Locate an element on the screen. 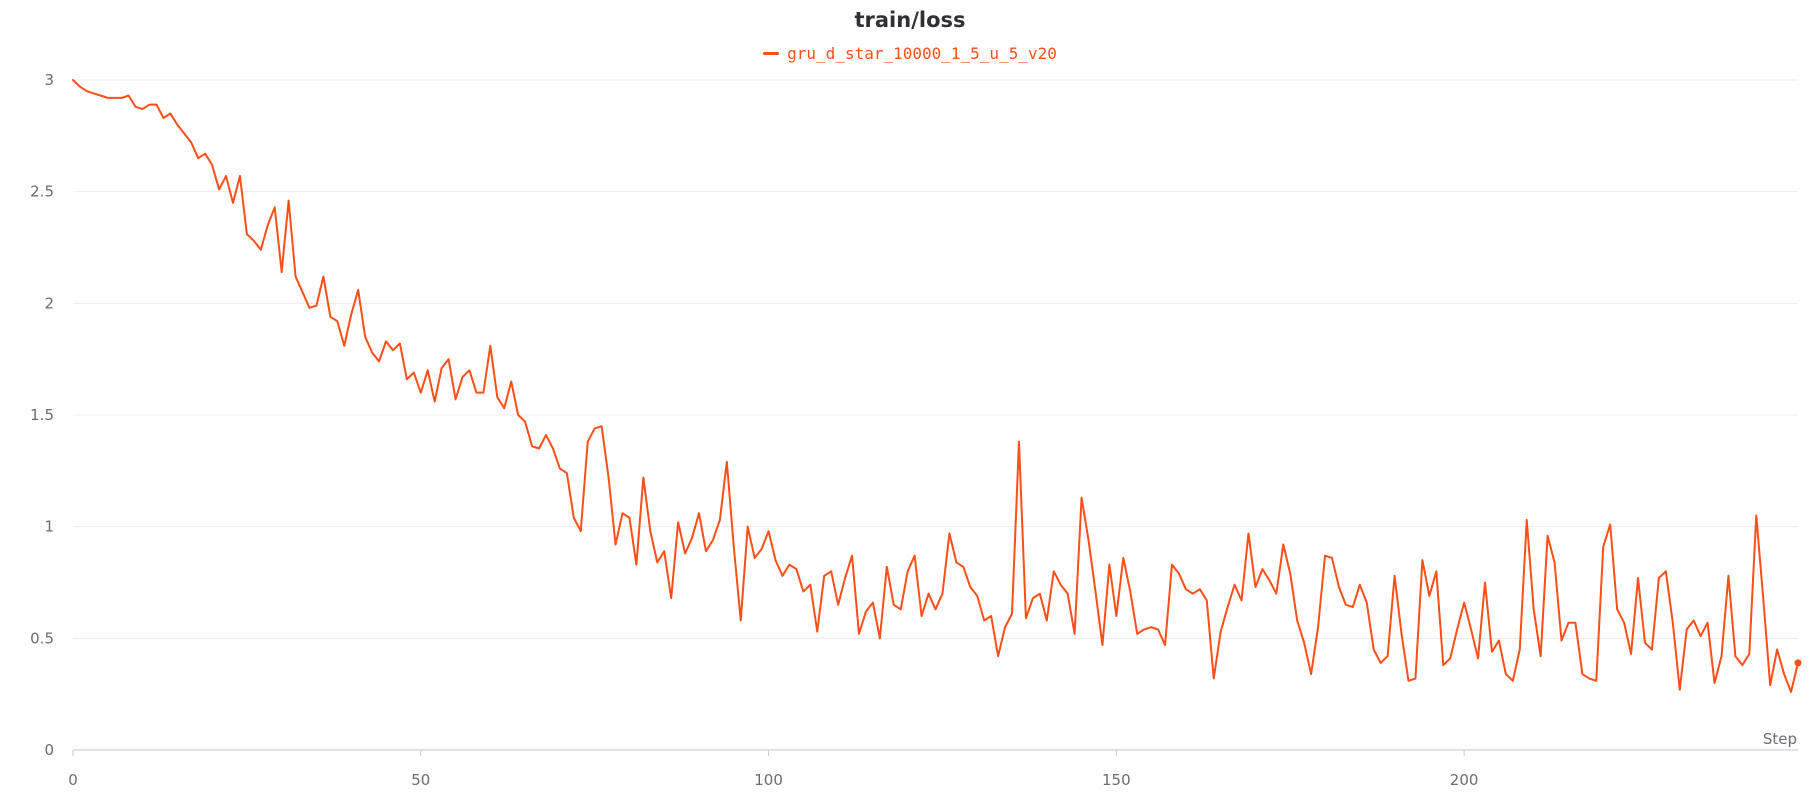  y-tick-label: 1 is located at coordinates (49, 527).